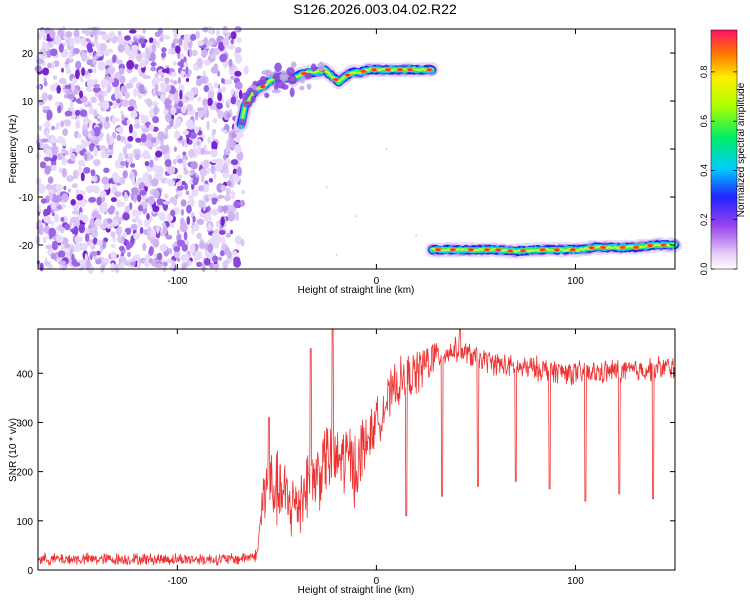 The image size is (750, 600). Describe the element at coordinates (26, 198) in the screenshot. I see `top-y-tick-label: -10` at that location.